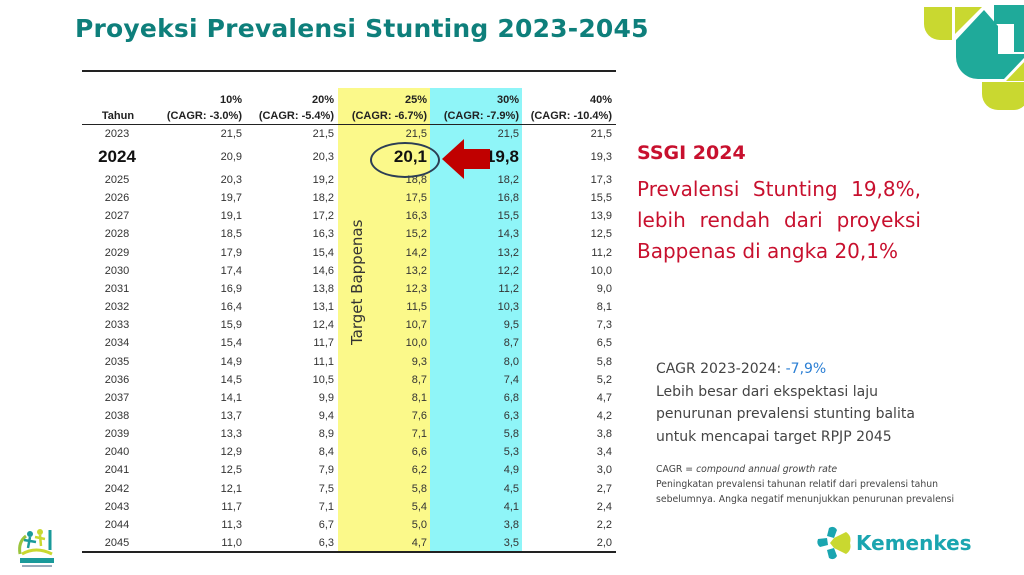 The height and width of the screenshot is (575, 1024). Describe the element at coordinates (231, 343) in the screenshot. I see `value-cell: 15,4` at that location.